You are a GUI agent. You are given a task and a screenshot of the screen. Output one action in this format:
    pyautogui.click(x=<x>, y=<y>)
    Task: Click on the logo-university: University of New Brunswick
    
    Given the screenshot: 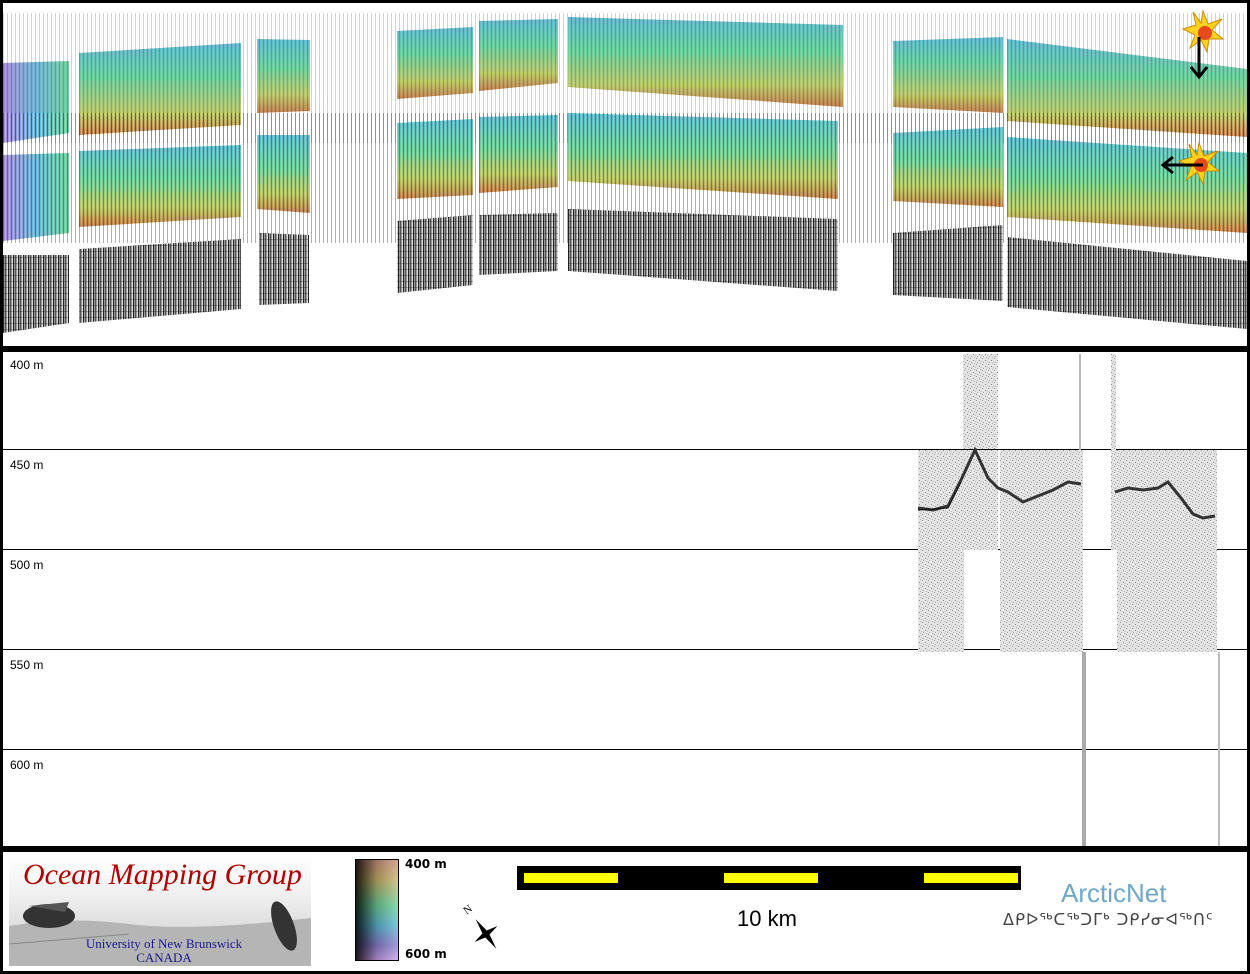 What is the action you would take?
    pyautogui.click(x=164, y=943)
    